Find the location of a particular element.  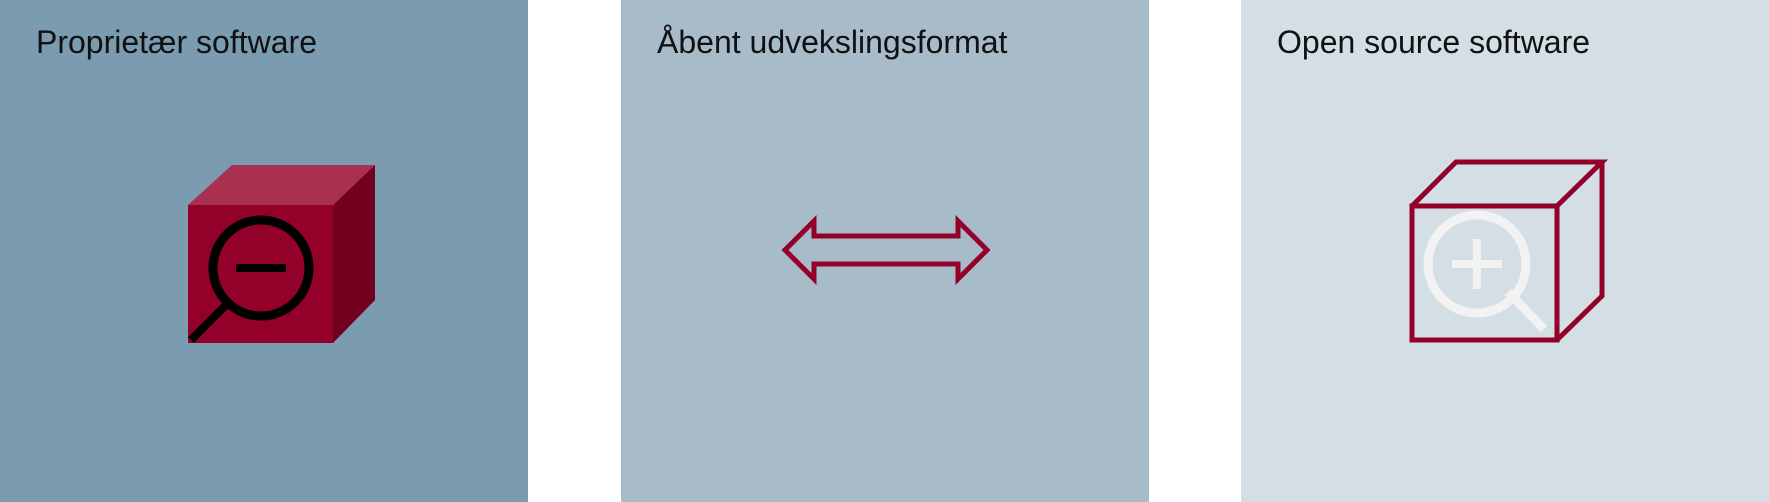

open-box-zoom-in-icon is located at coordinates (1509, 251).